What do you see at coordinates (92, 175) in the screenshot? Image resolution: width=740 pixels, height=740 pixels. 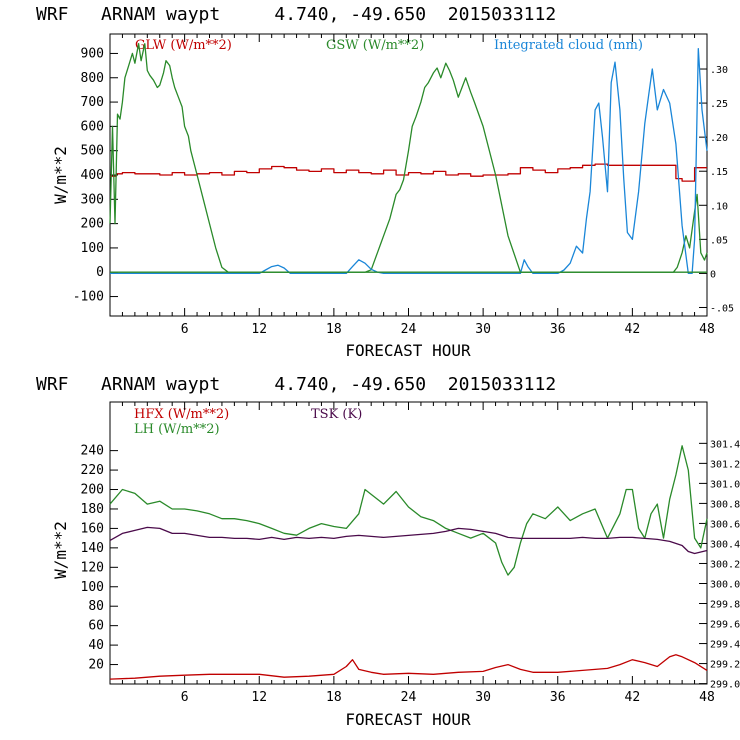 I see `chart-1-y-tick-label: 400` at bounding box center [92, 175].